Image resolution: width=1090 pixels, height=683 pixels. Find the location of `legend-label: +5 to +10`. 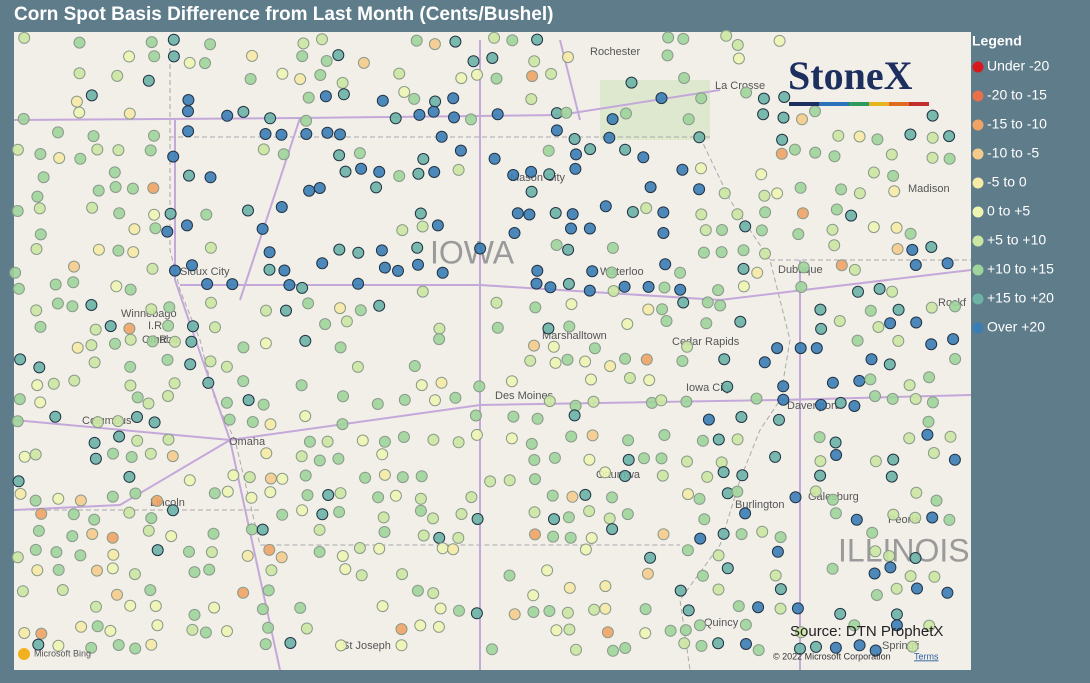

legend-label: +5 to +10 is located at coordinates (1016, 240).